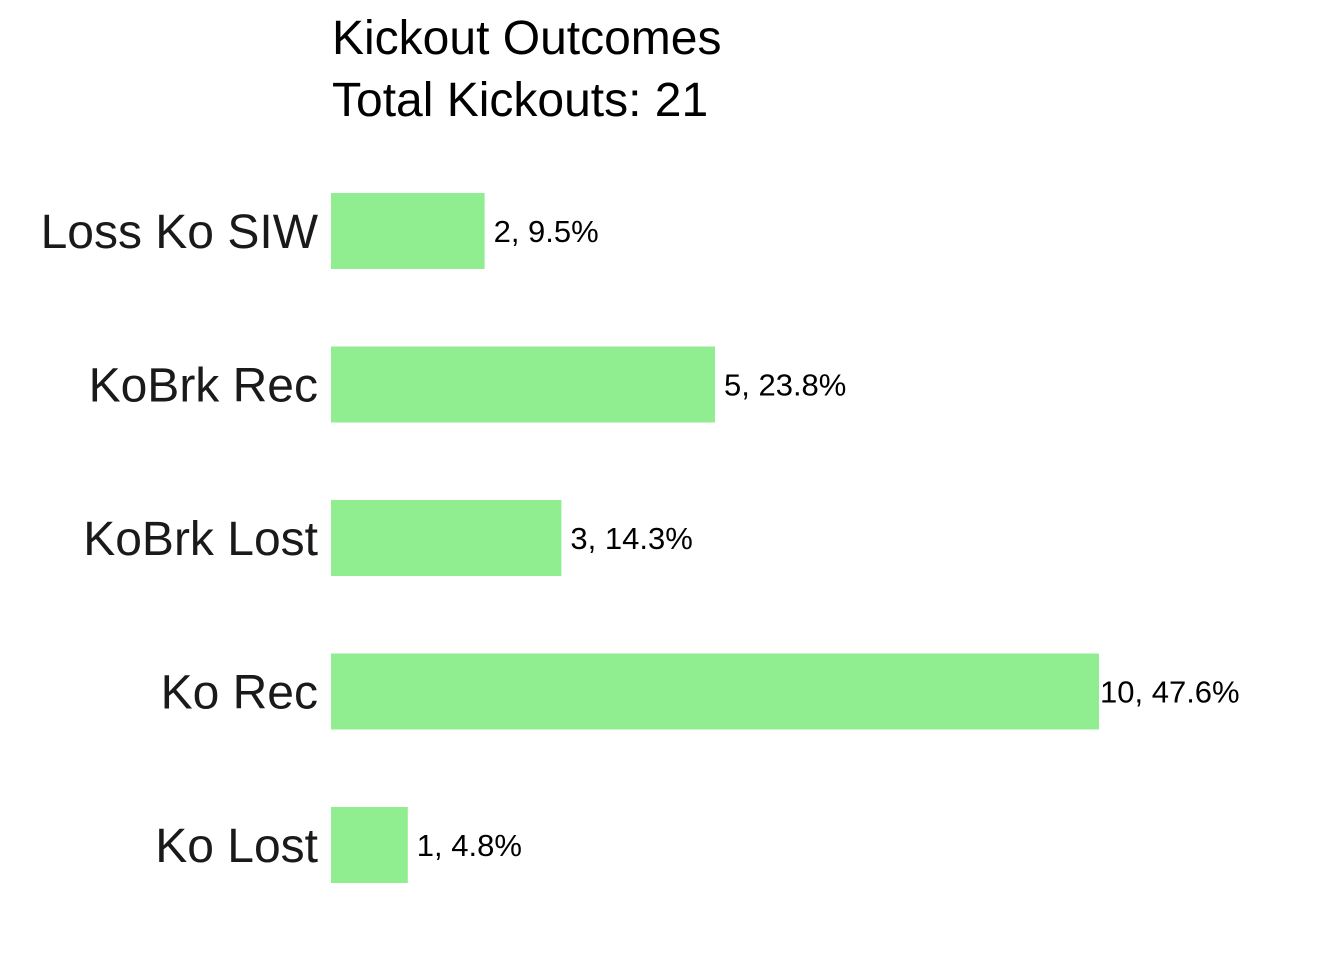  Describe the element at coordinates (236, 846) in the screenshot. I see `category-label: Ko Lost` at that location.